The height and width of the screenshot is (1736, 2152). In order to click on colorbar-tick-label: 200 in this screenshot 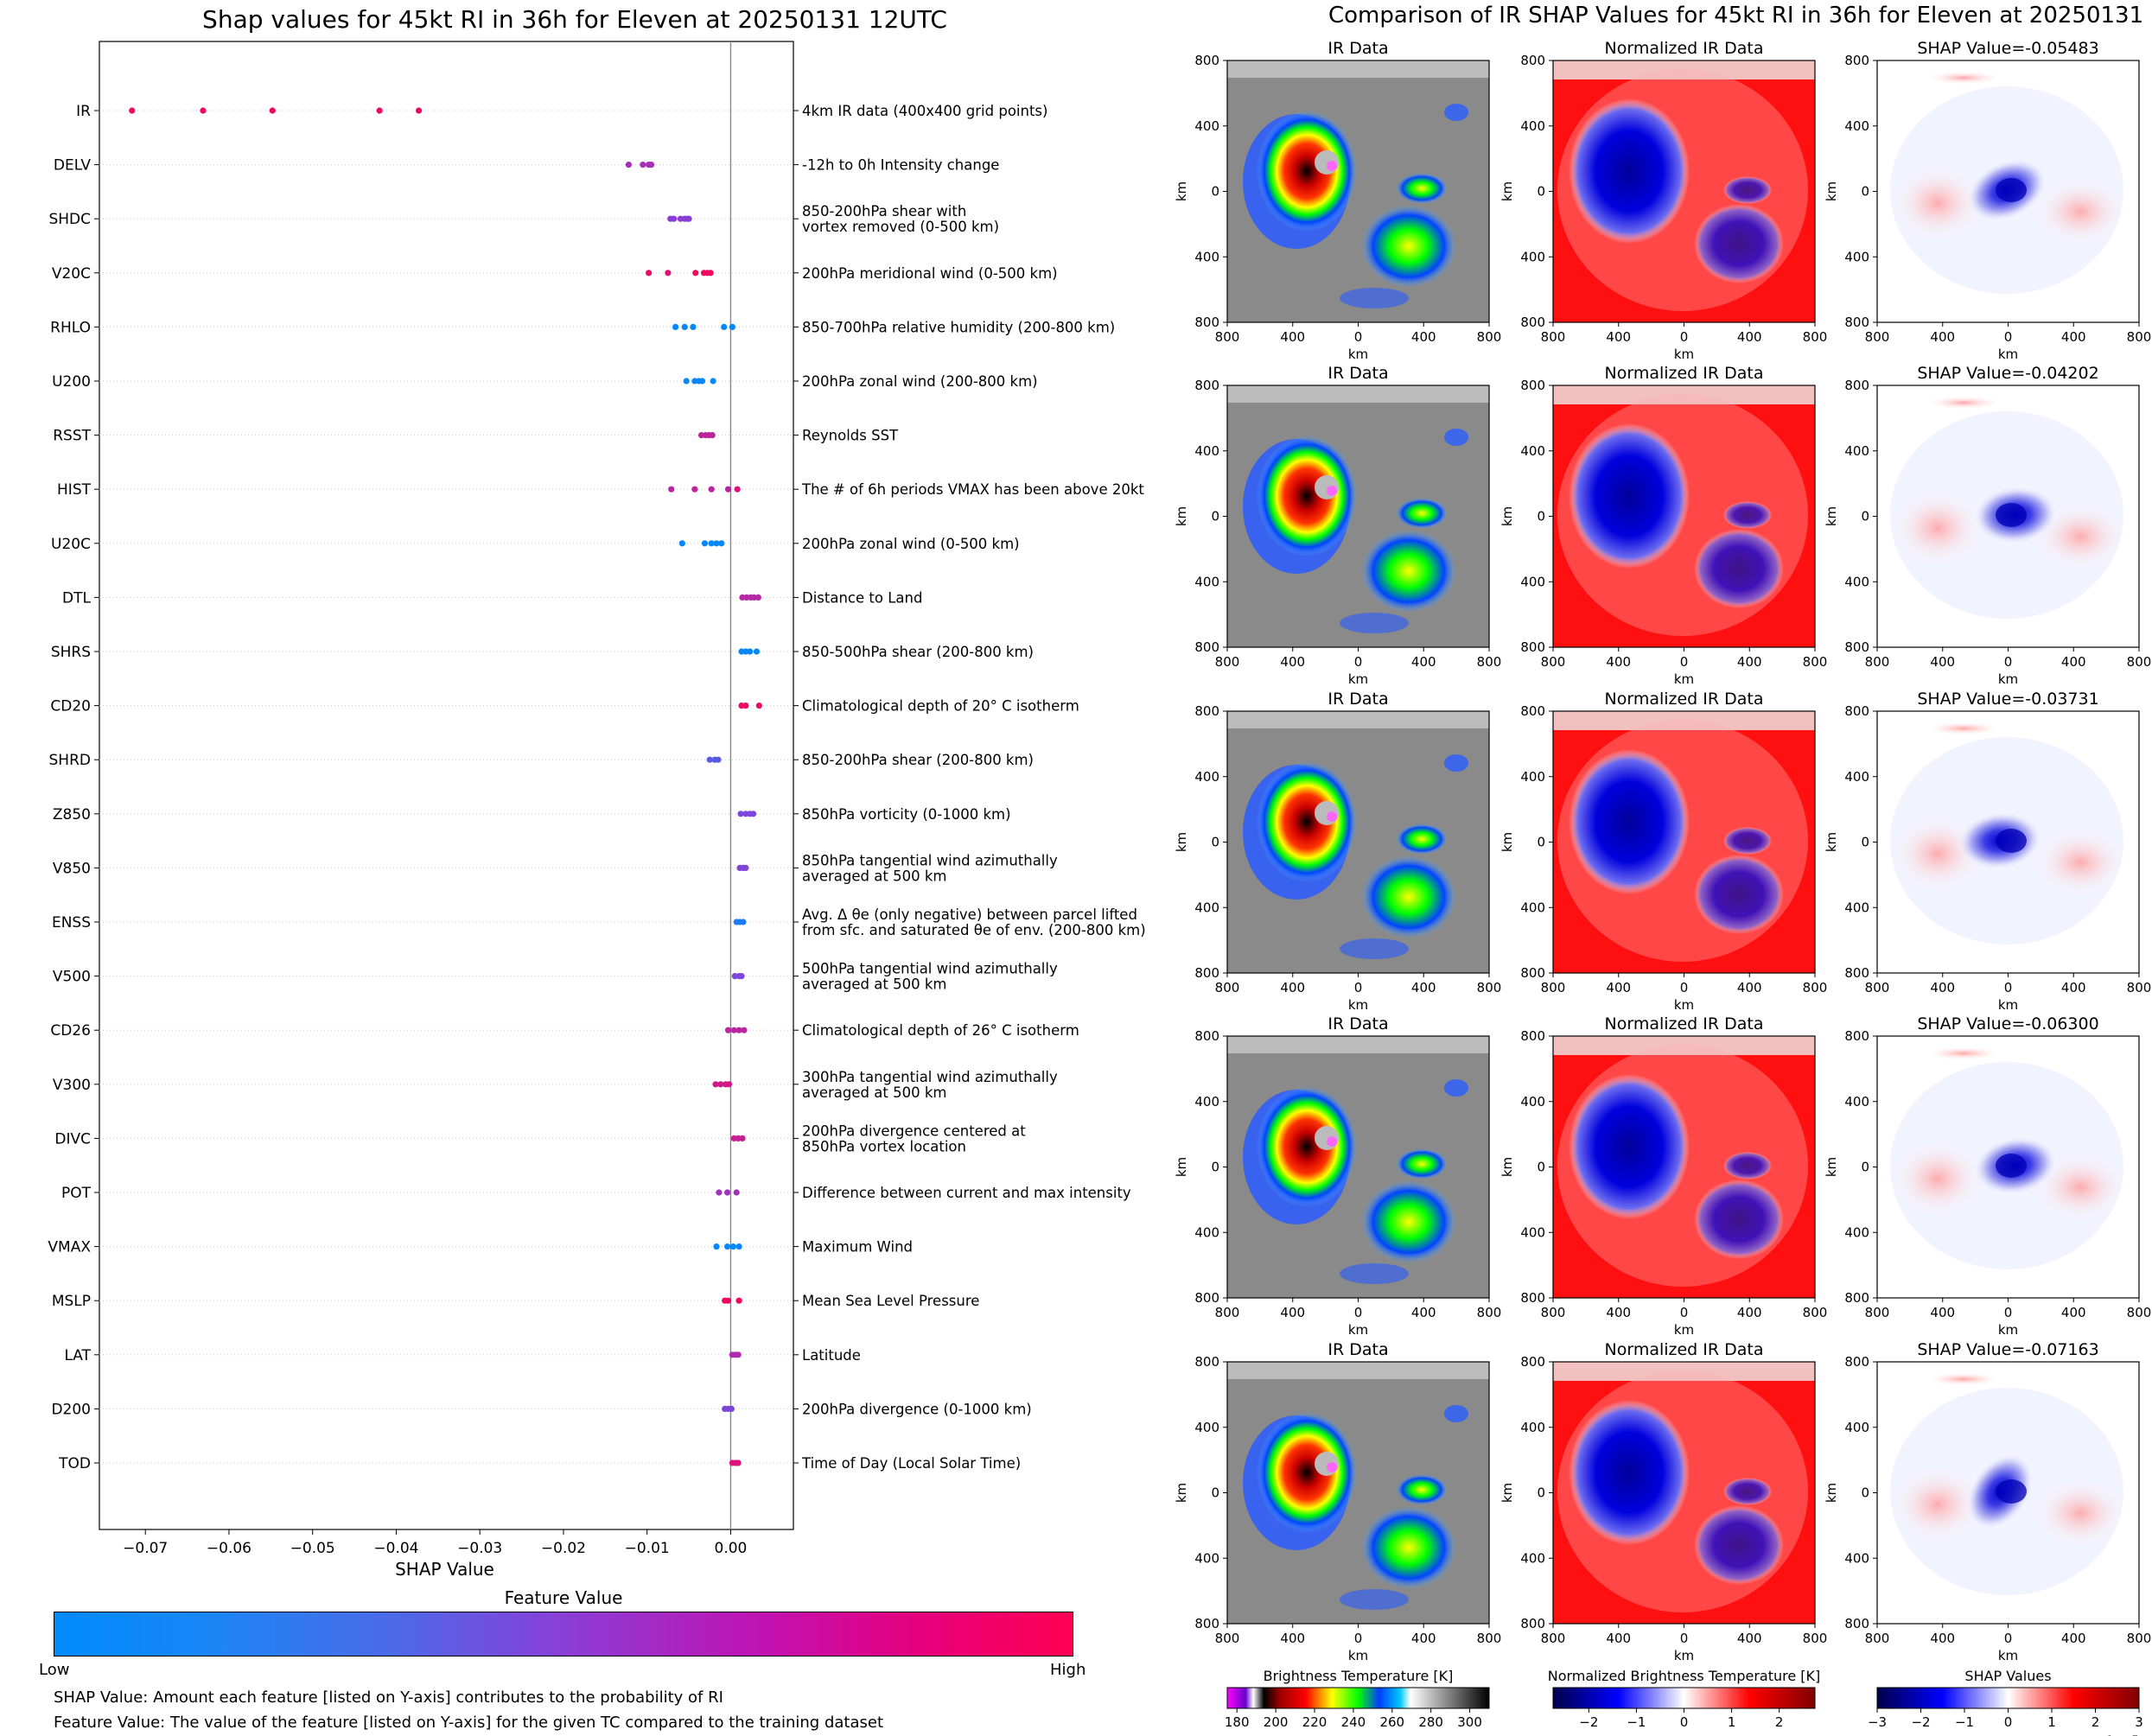, I will do `click(1276, 1722)`.